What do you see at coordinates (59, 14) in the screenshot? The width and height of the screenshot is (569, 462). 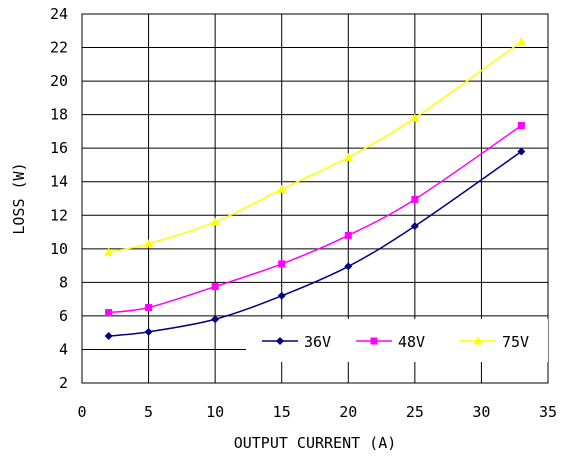 I see `y-tick-label: 24` at bounding box center [59, 14].